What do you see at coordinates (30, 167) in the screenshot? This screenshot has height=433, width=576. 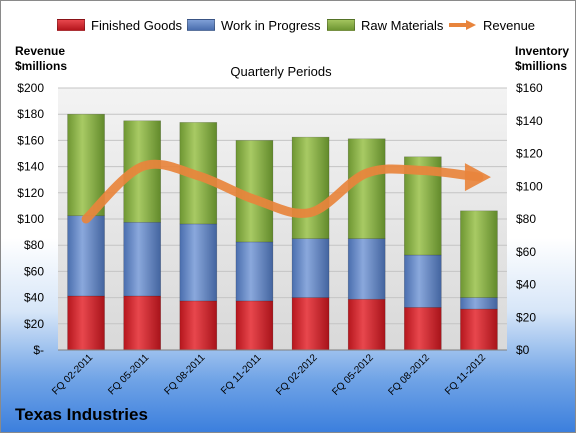 I see `left-tick-label: $140` at bounding box center [30, 167].